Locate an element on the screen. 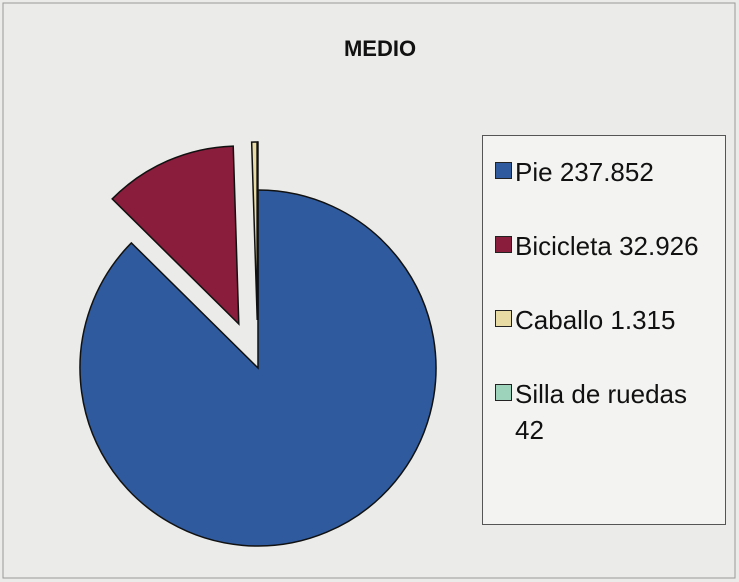 This screenshot has width=739, height=582. legend-text: Pie 237.852 is located at coordinates (617, 172).